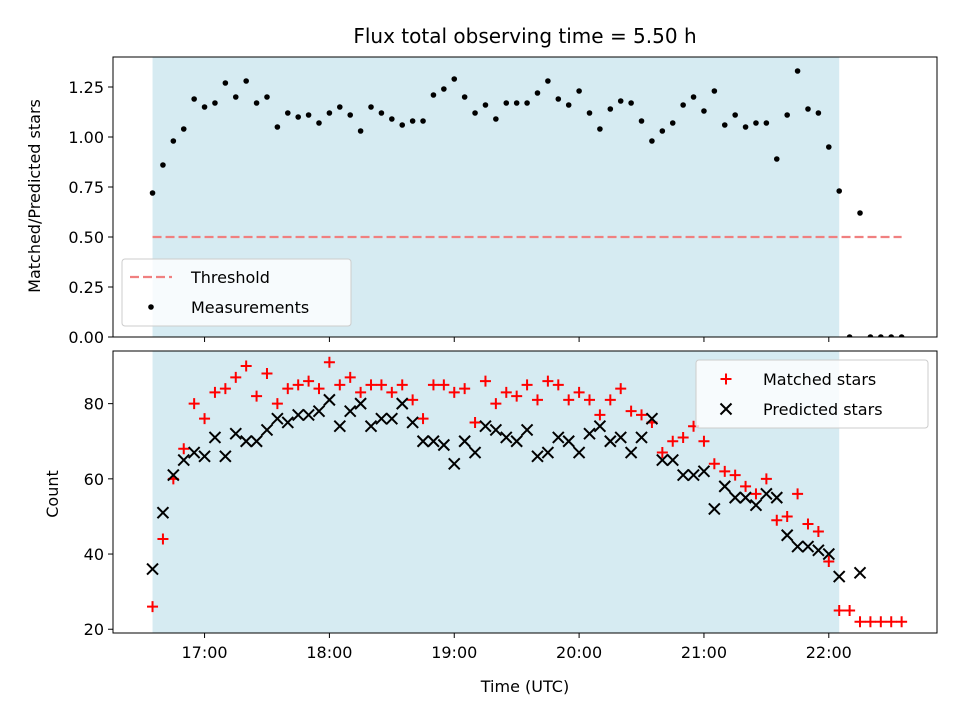 This screenshot has width=960, height=720. What do you see at coordinates (230, 277) in the screenshot?
I see `legend-threshold-label: Threshold` at bounding box center [230, 277].